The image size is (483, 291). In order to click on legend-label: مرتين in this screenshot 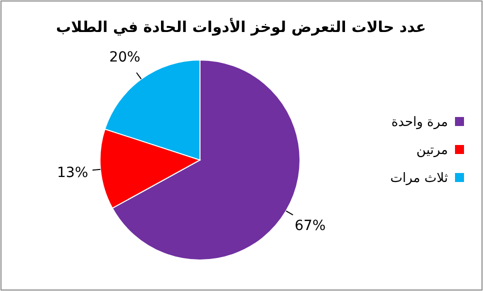, I will do `click(432, 150)`.